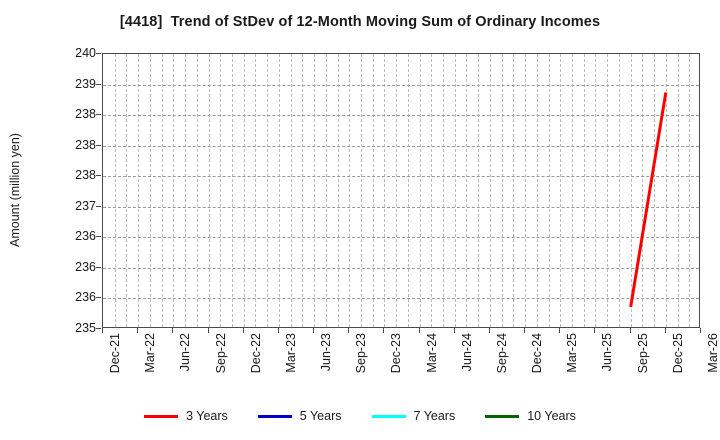 The width and height of the screenshot is (720, 440). What do you see at coordinates (434, 416) in the screenshot?
I see `legend-label: 7 Years` at bounding box center [434, 416].